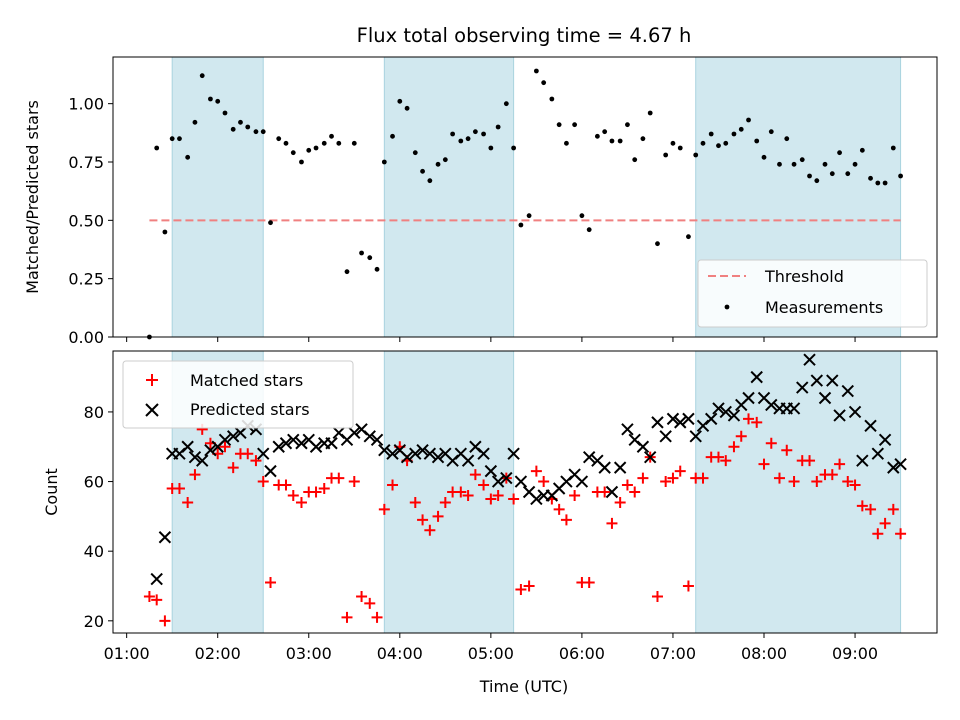 The height and width of the screenshot is (720, 960). What do you see at coordinates (238, 394) in the screenshot?
I see `count-legend-frame` at bounding box center [238, 394].